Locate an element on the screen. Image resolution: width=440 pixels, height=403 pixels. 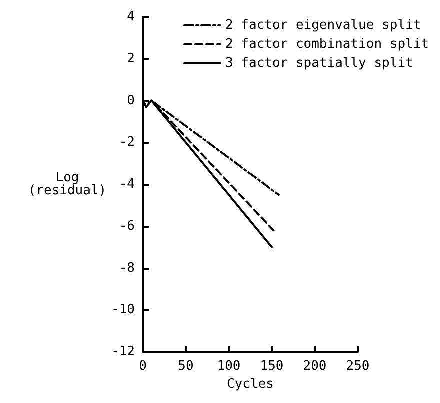
x-tick-label: 100 is located at coordinates (229, 366).